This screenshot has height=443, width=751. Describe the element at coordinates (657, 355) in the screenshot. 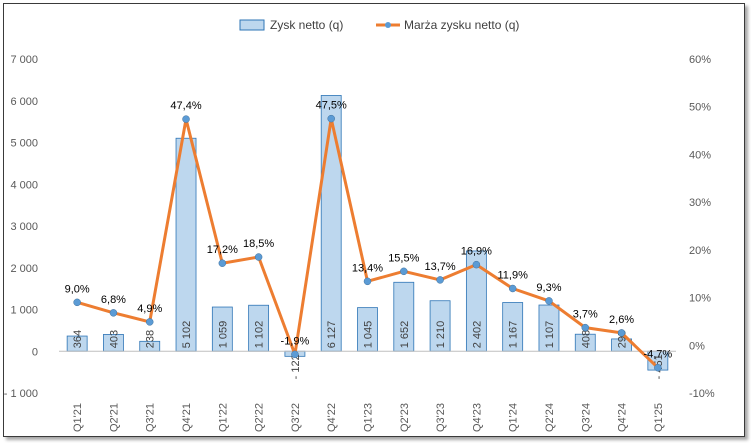

I see `line-value-label: -4,7%` at that location.